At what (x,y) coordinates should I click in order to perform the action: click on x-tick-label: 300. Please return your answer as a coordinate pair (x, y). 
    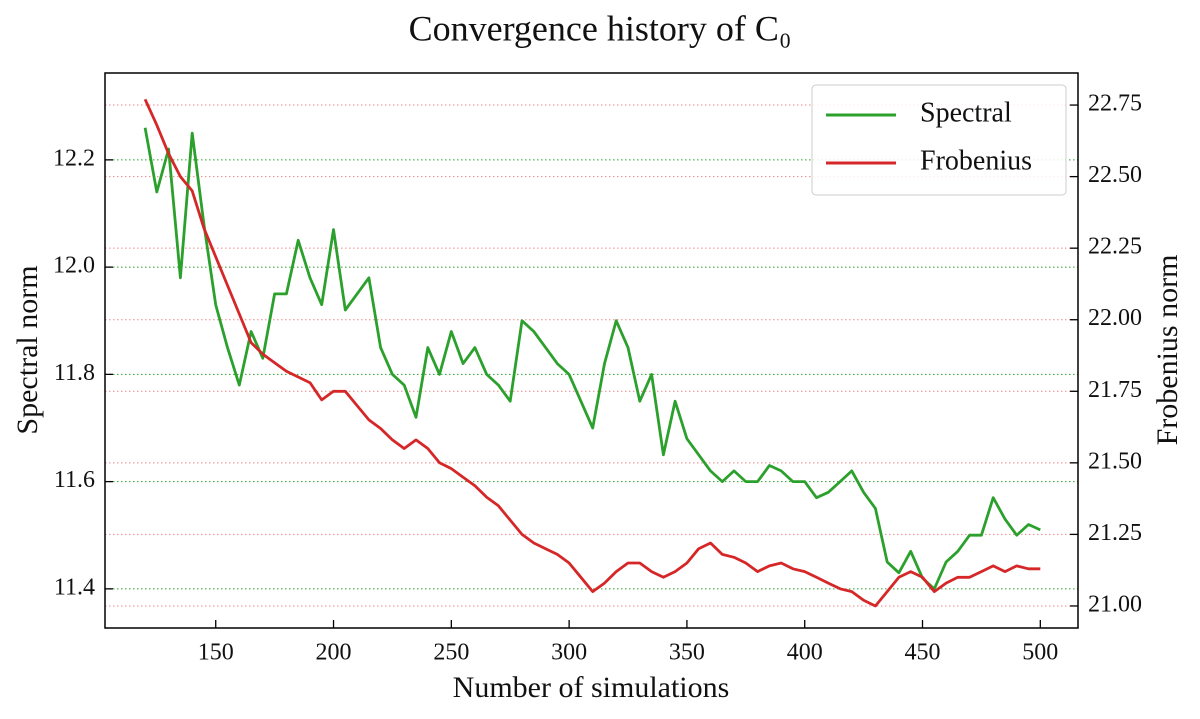
    Looking at the image, I should click on (569, 653).